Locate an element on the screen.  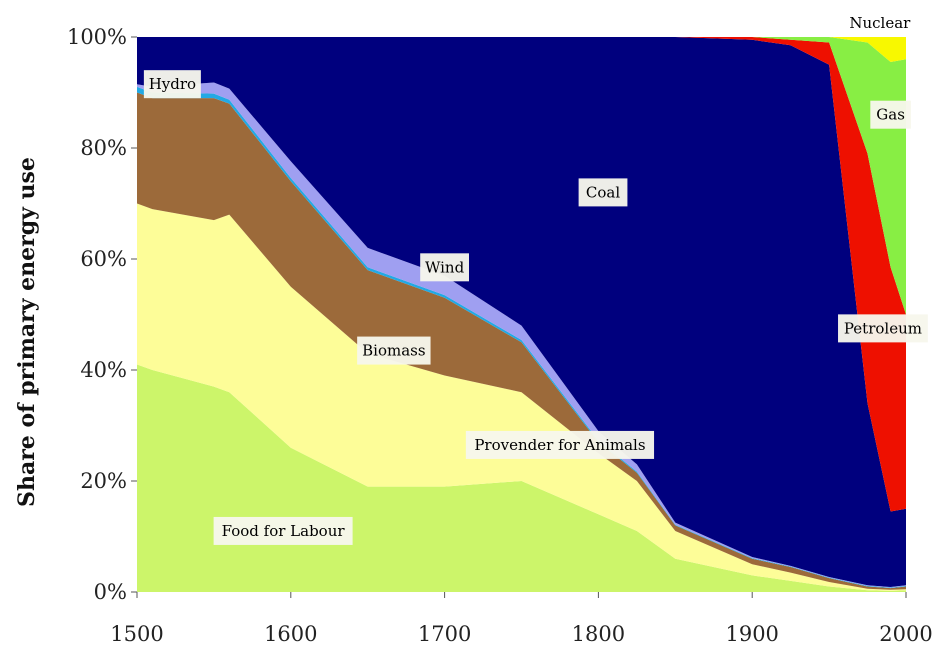
label-text: Petroleum is located at coordinates (883, 328).